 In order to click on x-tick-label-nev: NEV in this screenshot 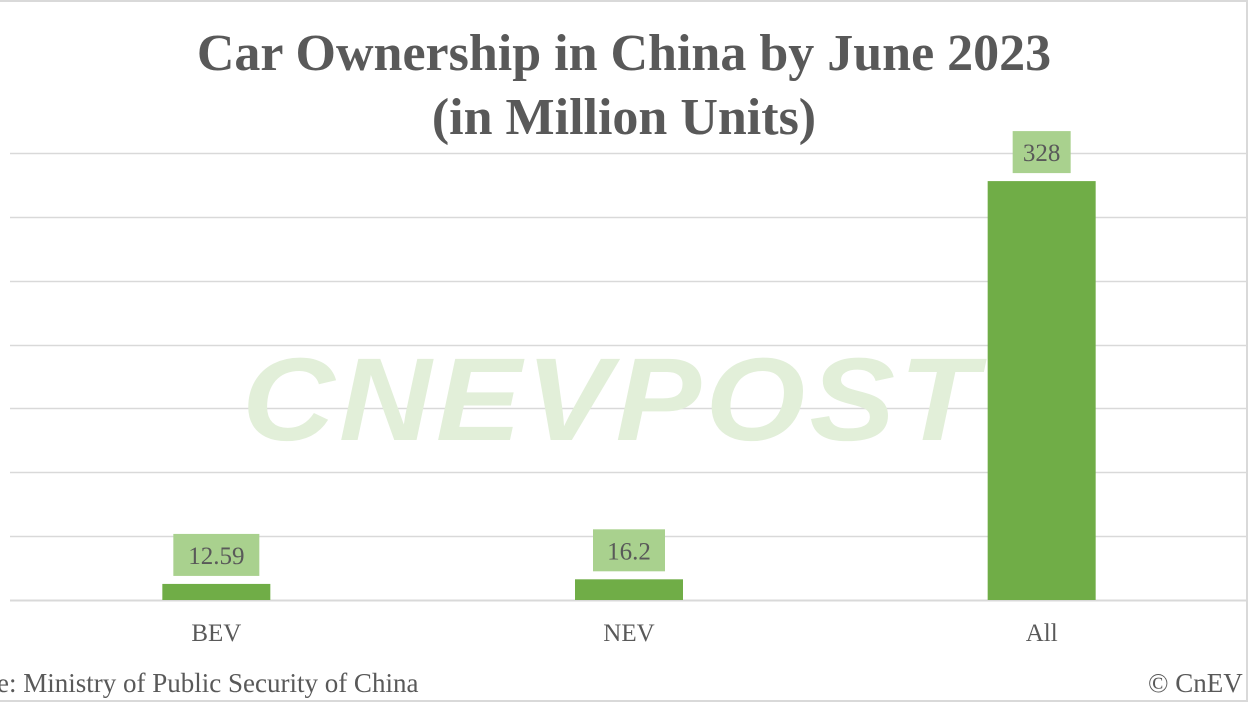, I will do `click(628, 633)`.